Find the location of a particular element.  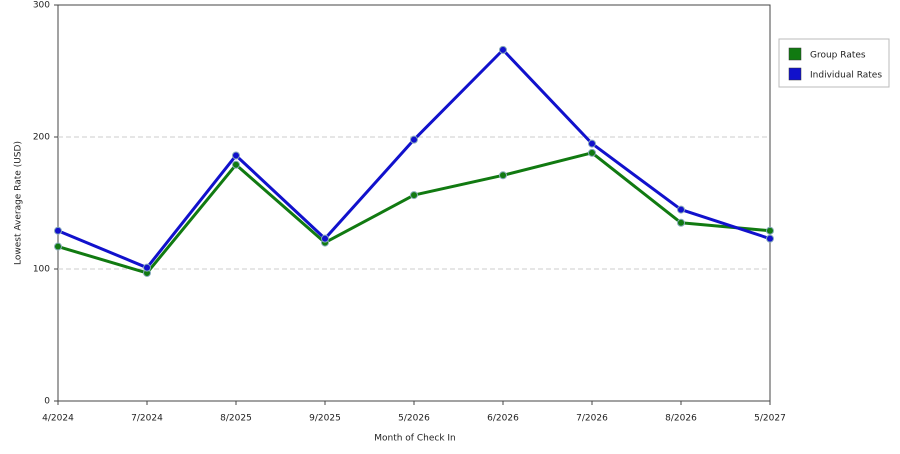

y-tick-label: 200 is located at coordinates (41, 138).